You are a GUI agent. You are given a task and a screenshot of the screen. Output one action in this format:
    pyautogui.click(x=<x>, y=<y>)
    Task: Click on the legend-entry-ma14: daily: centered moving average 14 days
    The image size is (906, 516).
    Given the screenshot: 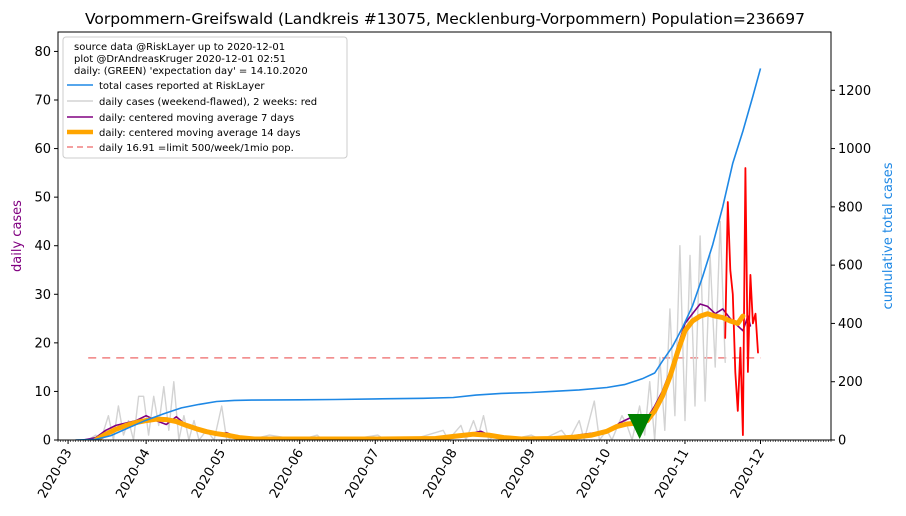 What is the action you would take?
    pyautogui.click(x=199, y=133)
    